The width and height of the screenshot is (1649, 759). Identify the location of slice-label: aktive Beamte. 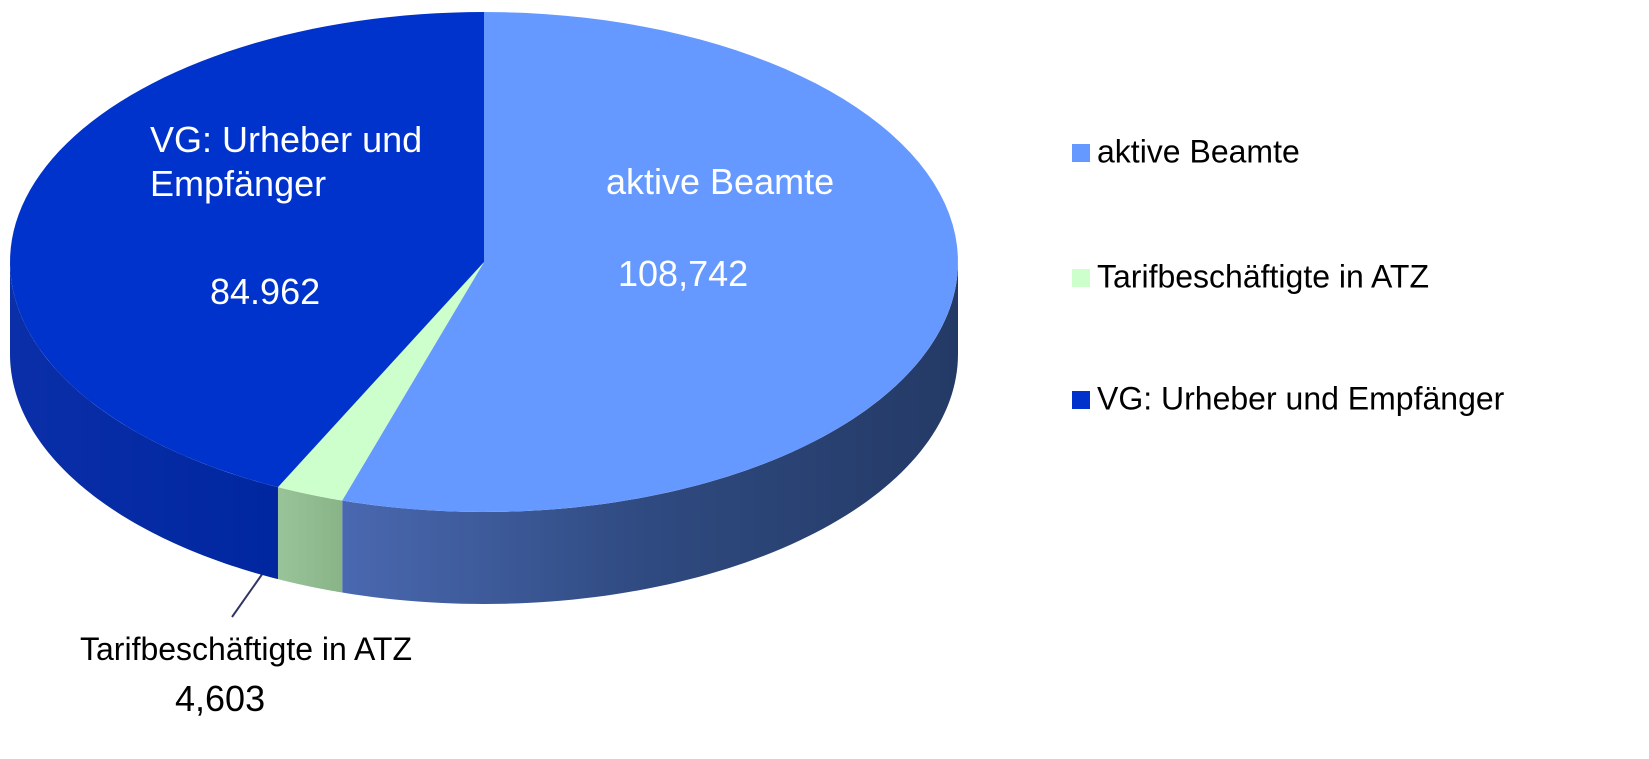
(720, 181).